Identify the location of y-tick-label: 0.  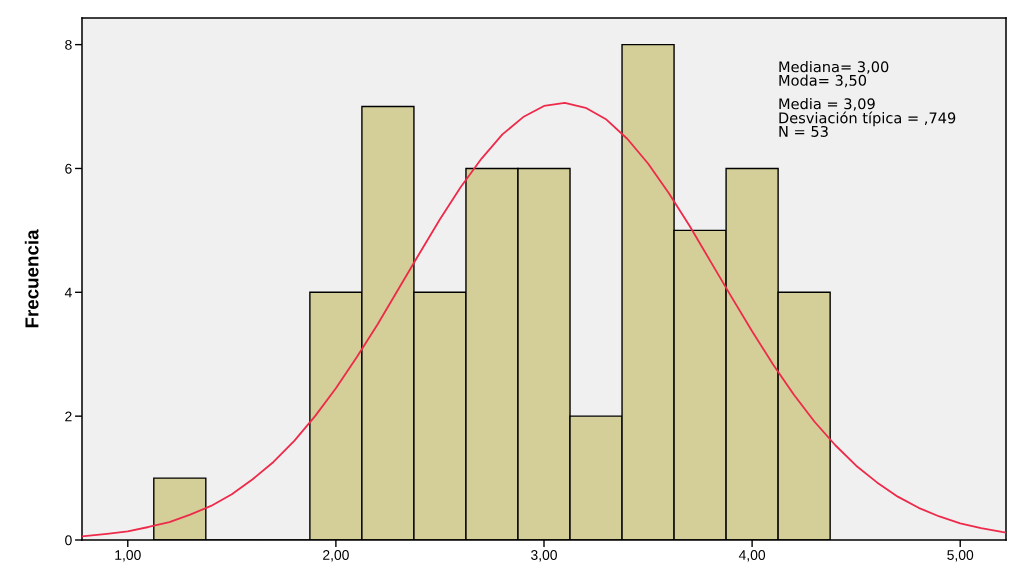
(68, 540).